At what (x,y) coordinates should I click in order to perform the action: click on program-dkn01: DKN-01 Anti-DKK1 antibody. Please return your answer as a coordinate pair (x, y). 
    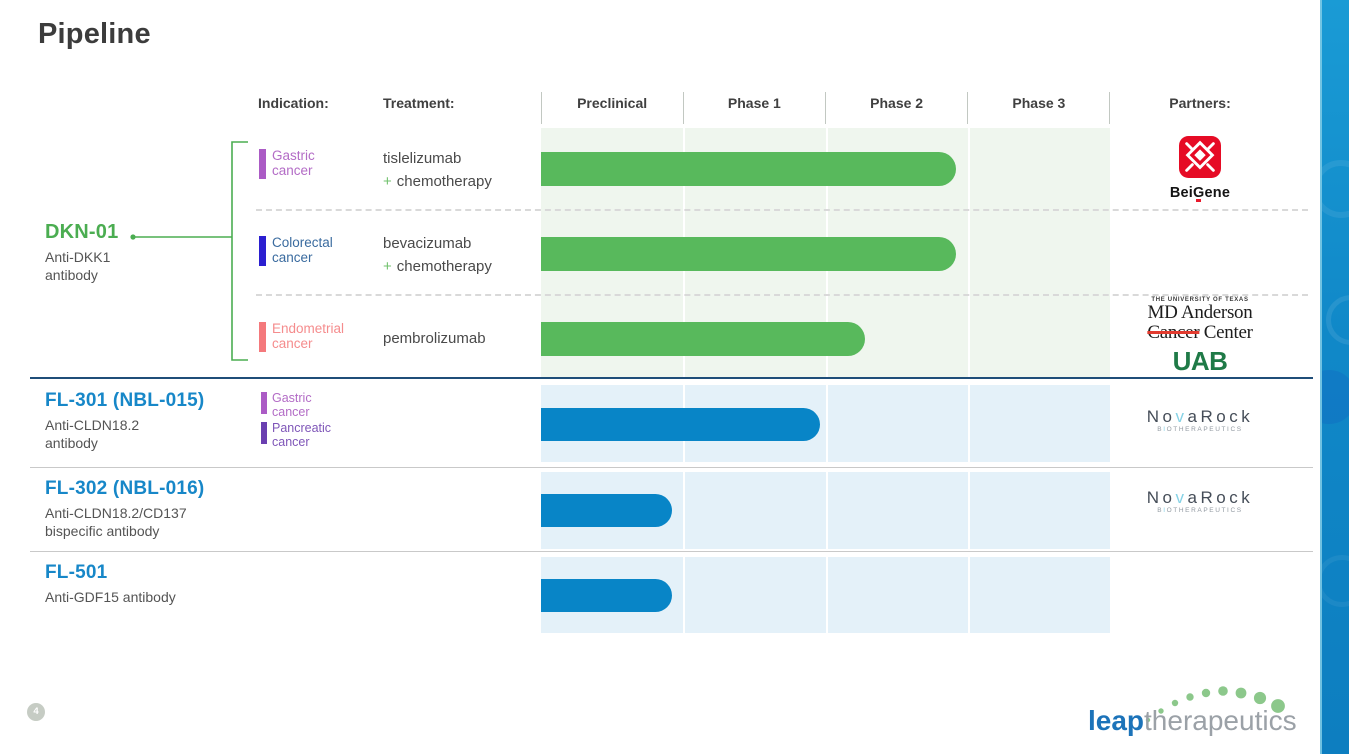
    Looking at the image, I should click on (130, 253).